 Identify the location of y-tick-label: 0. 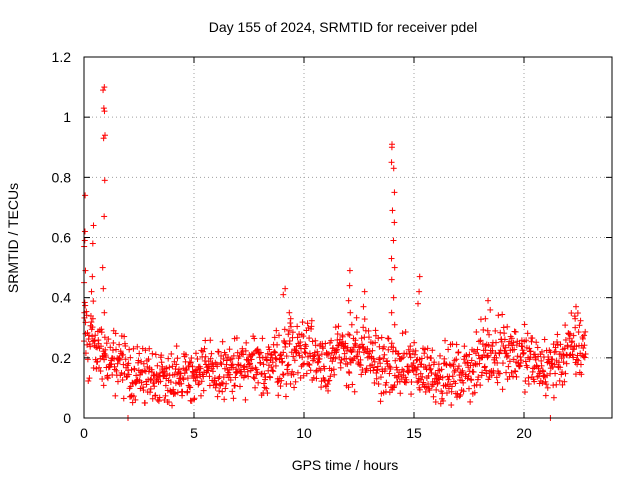
(67, 418).